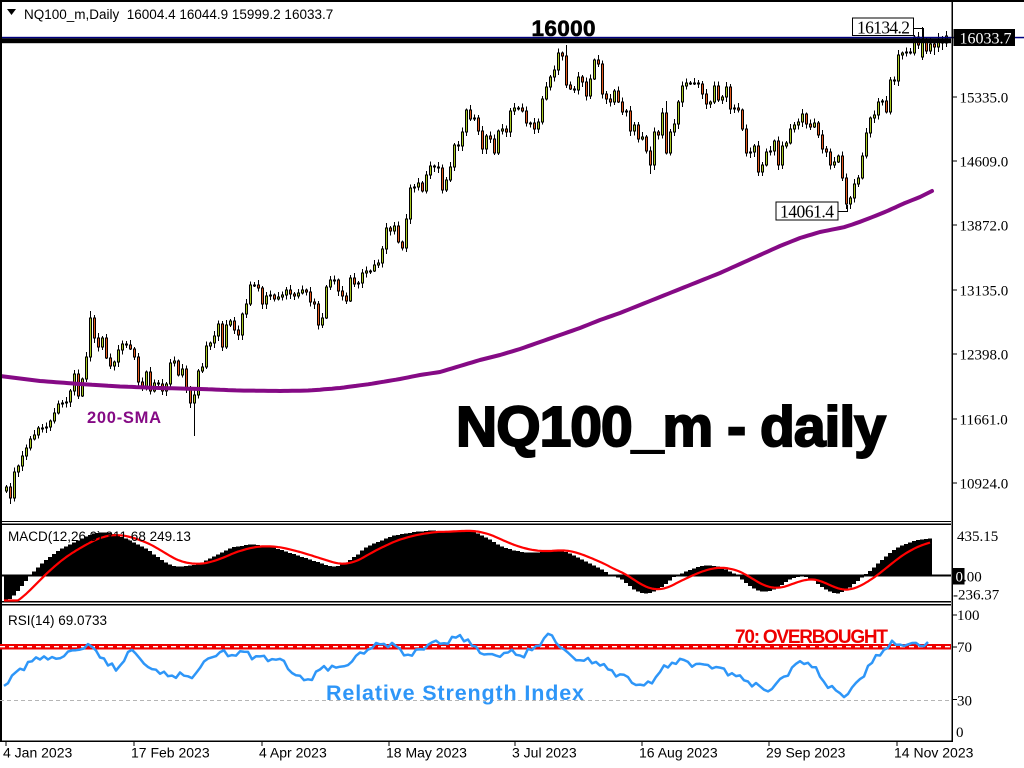  Describe the element at coordinates (972, 578) in the screenshot. I see `svg-text: .00` at that location.